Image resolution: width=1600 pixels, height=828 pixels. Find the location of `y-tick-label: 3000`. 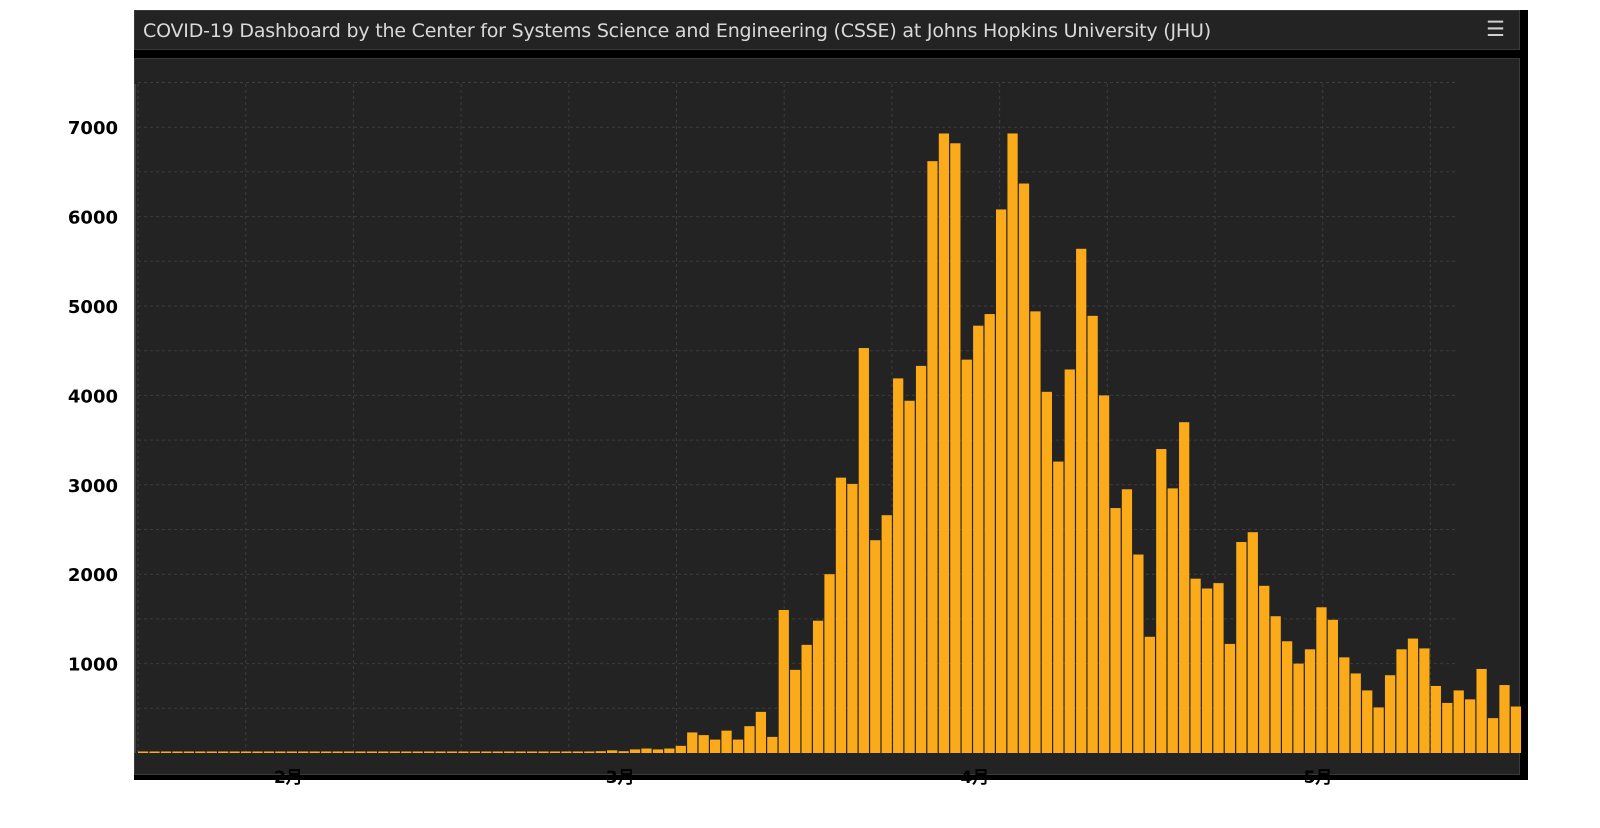

y-tick-label: 3000 is located at coordinates (93, 486).